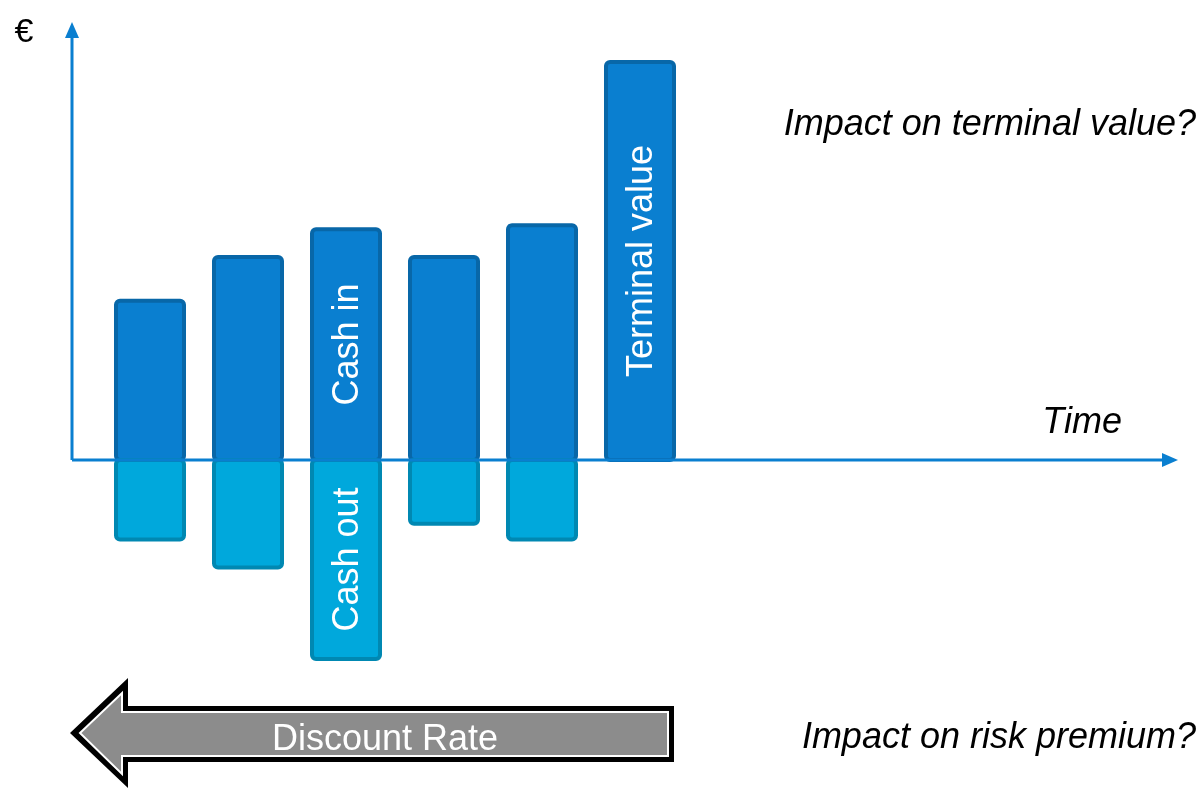 The height and width of the screenshot is (790, 1202). Describe the element at coordinates (989, 122) in the screenshot. I see `text: Impact on terminal value?` at that location.